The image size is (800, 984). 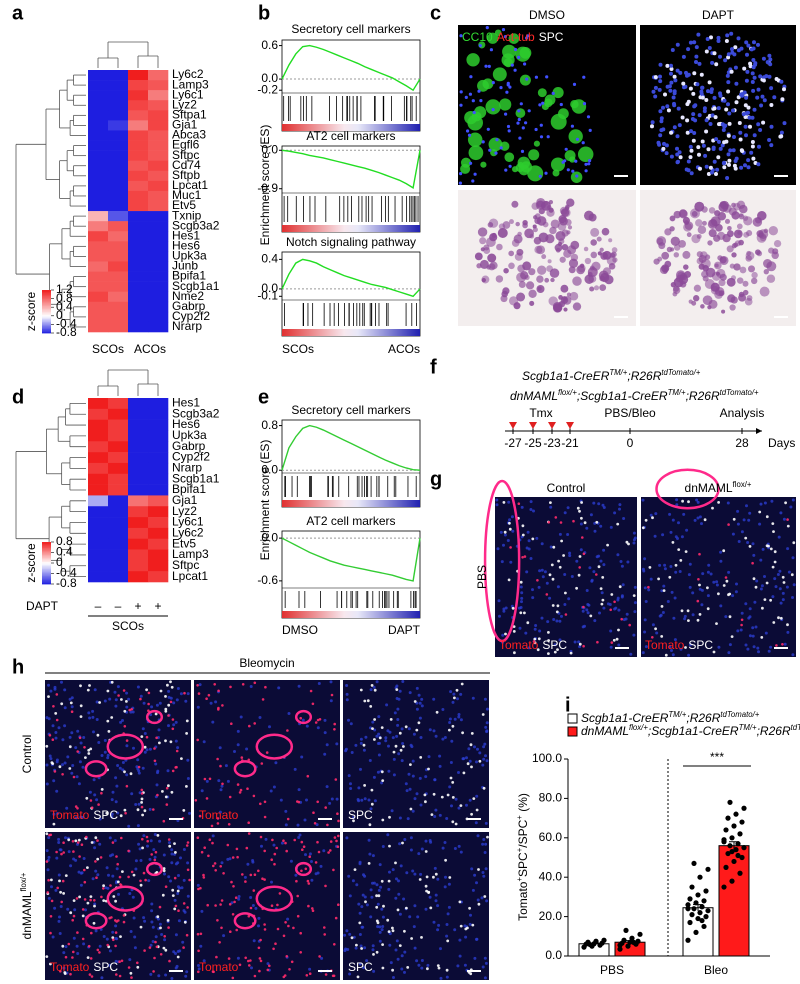 What do you see at coordinates (477, 37) in the screenshot?
I see `stain-label-part: CC10` at bounding box center [477, 37].